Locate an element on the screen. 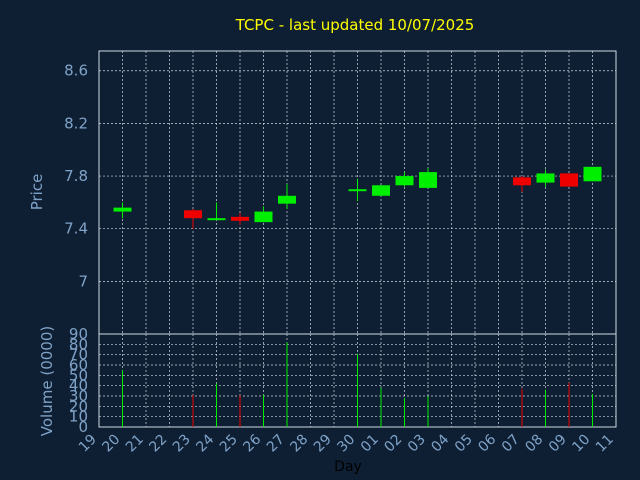 This screenshot has width=640, height=480. price-y-ticks: 7 7.4 7.8 8.2 8.6 is located at coordinates (76, 176).